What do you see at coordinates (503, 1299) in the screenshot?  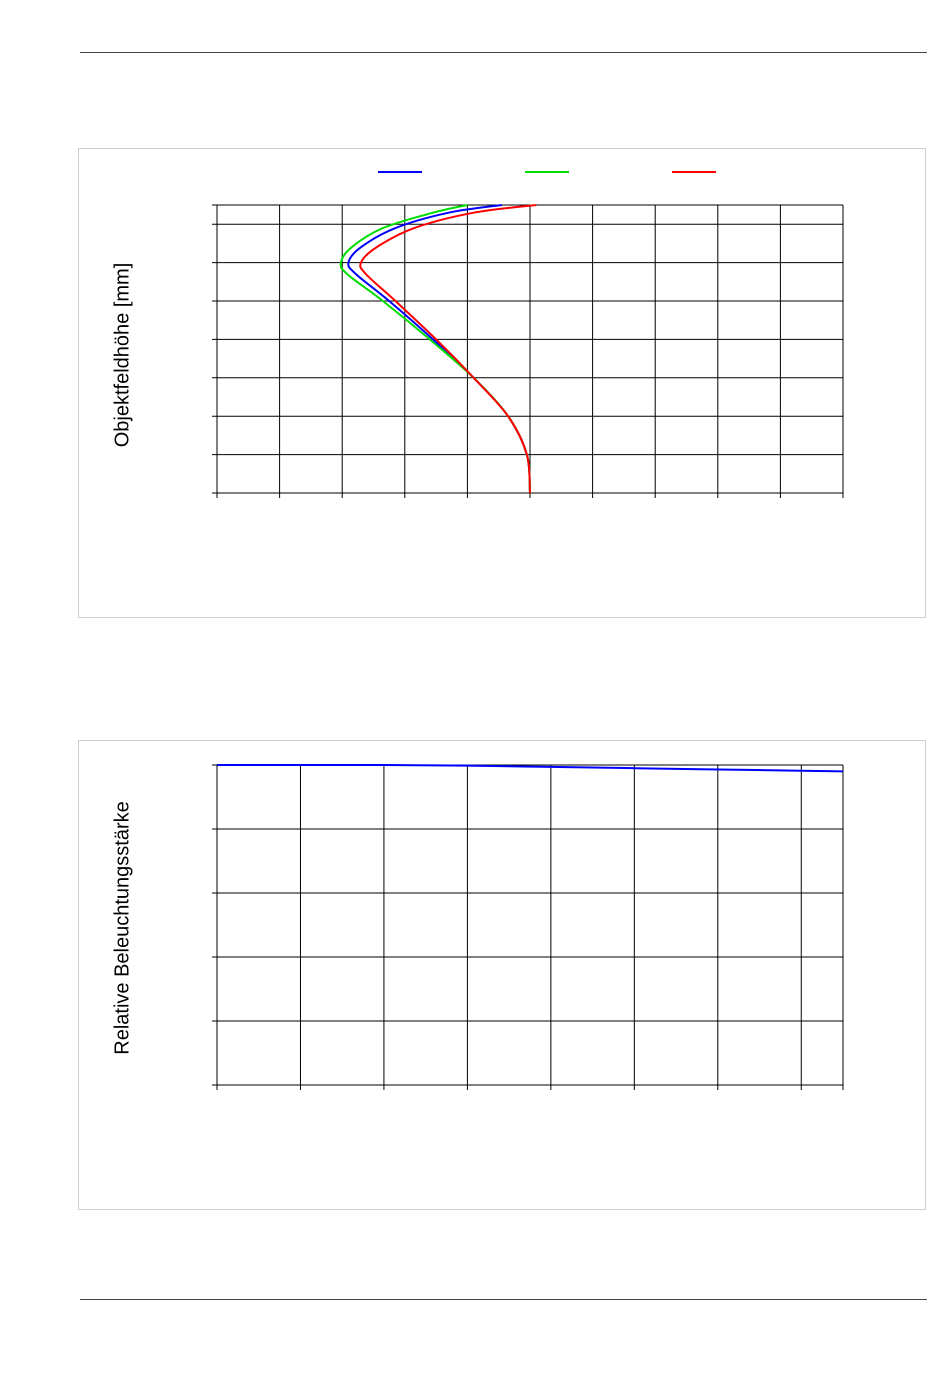 I see `footer-rule` at bounding box center [503, 1299].